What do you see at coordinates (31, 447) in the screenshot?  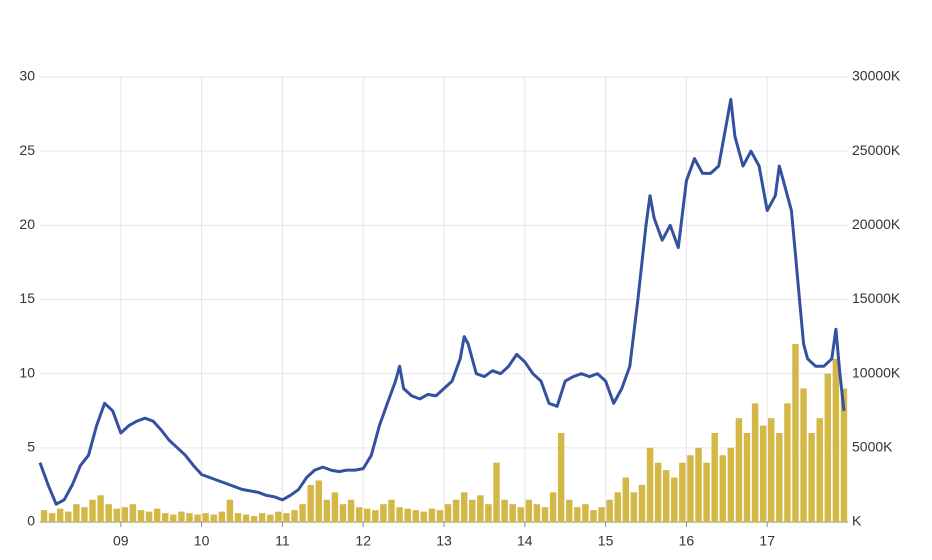 I see `y-tick-label: 5` at bounding box center [31, 447].